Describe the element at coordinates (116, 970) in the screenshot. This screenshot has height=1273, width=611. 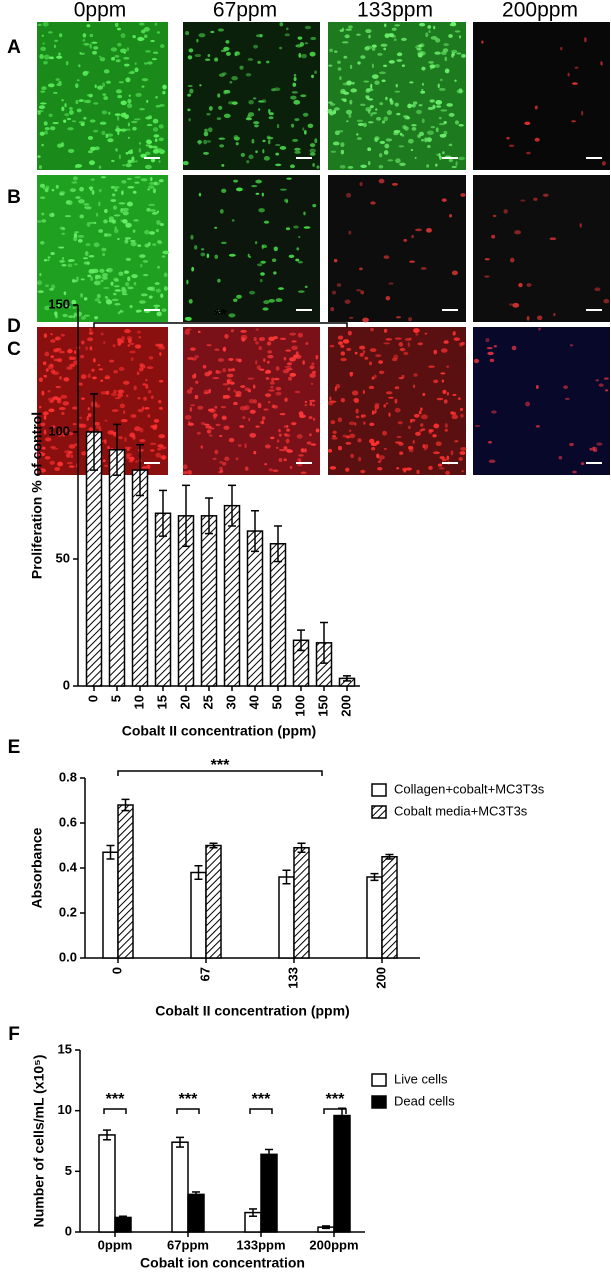
I see `x-tick-label: 0` at that location.